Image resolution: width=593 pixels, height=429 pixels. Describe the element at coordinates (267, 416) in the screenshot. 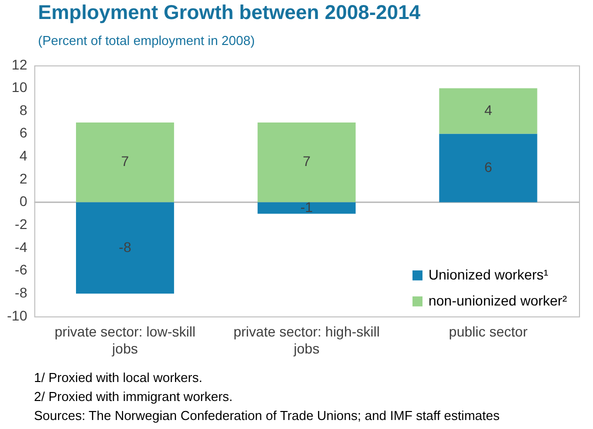

I see `source-note: Sources: The Norwegian Confederation of Trade Unions; and IMF staff estimates` at that location.